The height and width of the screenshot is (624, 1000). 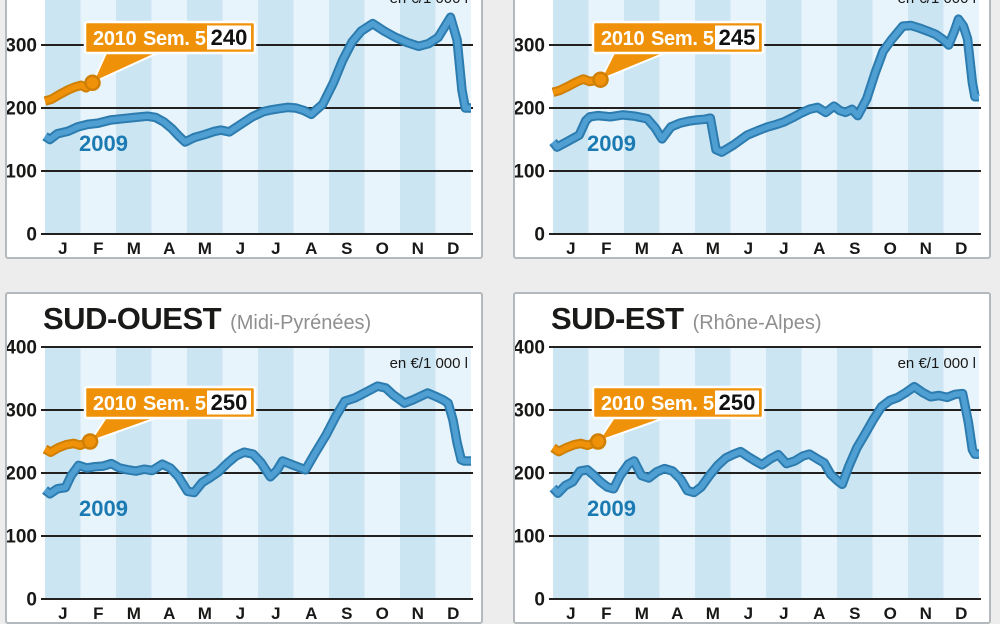 I want to click on chart-title: SUD-EST, so click(x=617, y=318).